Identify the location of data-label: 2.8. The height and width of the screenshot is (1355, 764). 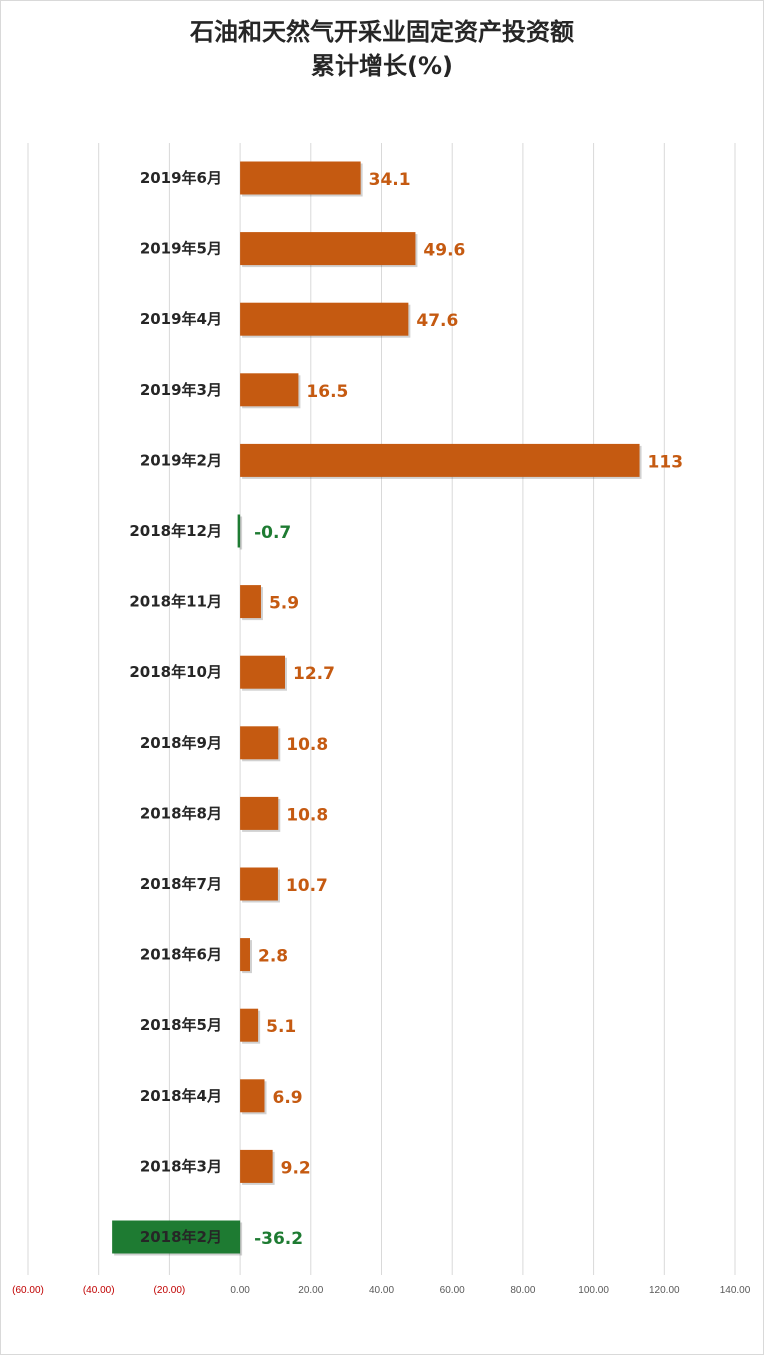
(273, 957).